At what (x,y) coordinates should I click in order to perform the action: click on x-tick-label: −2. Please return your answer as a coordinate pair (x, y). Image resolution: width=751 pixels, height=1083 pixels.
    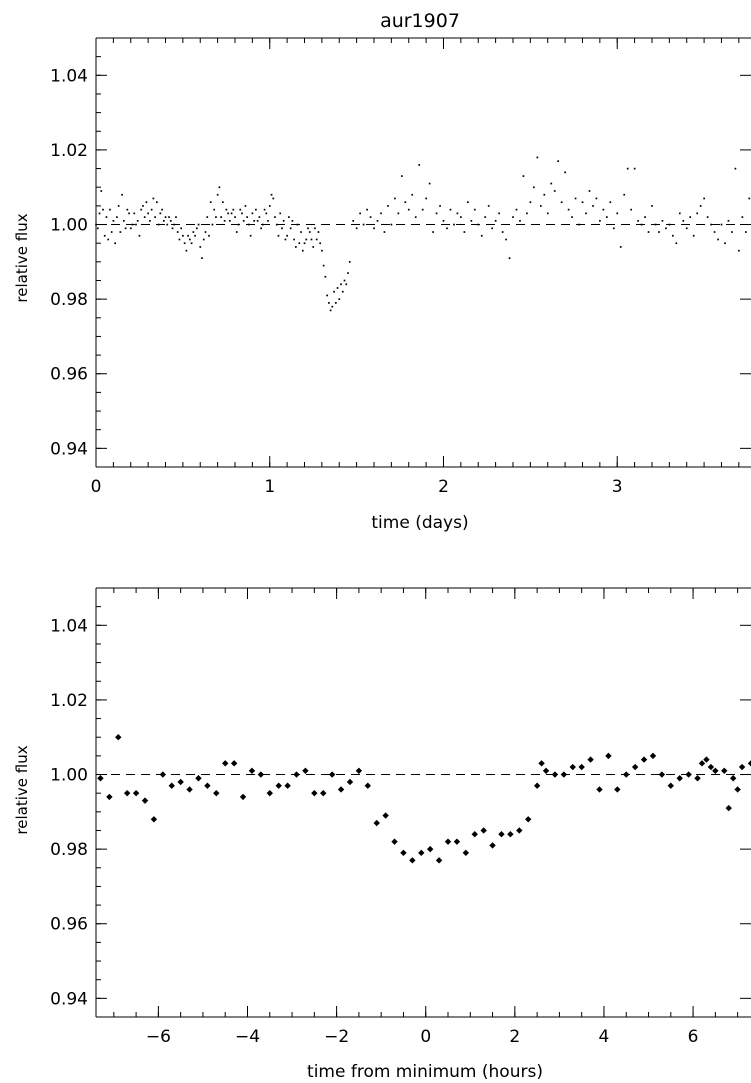
    Looking at the image, I should click on (336, 1037).